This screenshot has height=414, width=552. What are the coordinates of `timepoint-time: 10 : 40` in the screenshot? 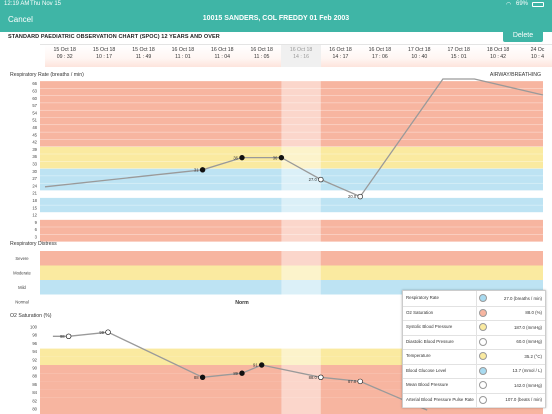 It's located at (419, 56).